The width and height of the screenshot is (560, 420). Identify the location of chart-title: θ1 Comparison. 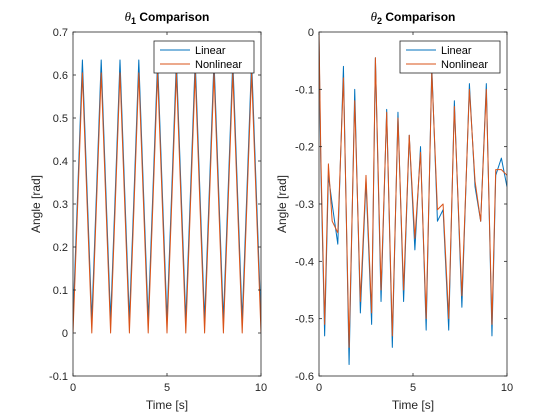
(167, 17).